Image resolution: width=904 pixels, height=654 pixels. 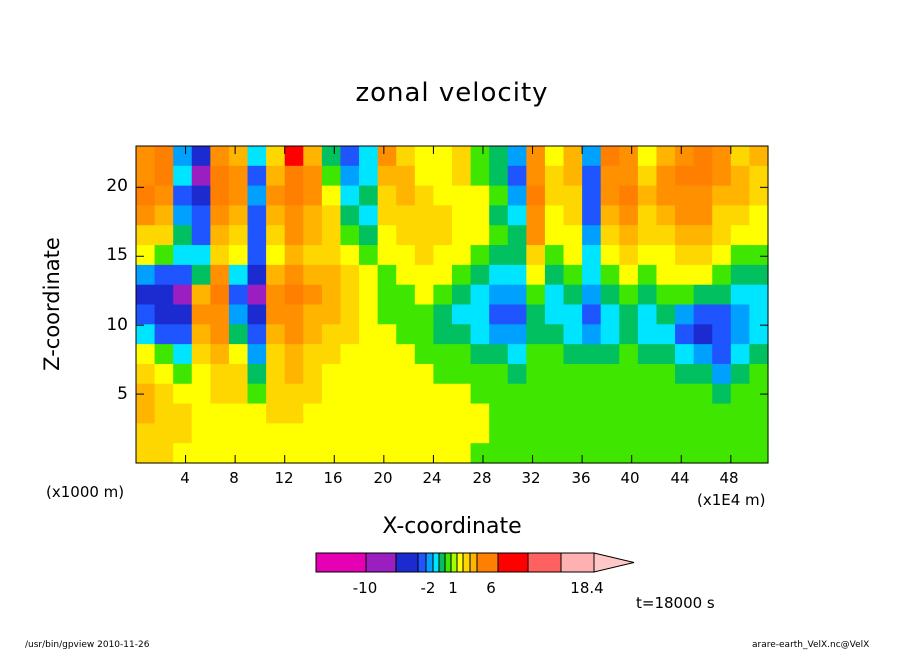 I want to click on y-tick-label: 15, so click(x=117, y=255).